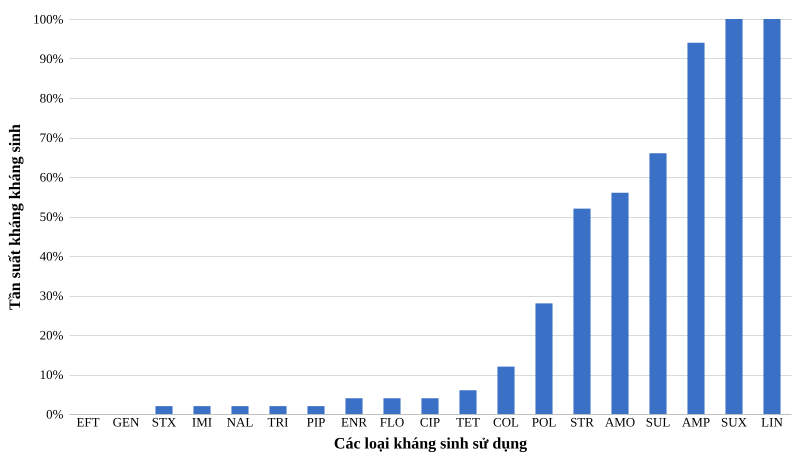 Image resolution: width=803 pixels, height=458 pixels. I want to click on x-tick-label: AMP, so click(696, 422).